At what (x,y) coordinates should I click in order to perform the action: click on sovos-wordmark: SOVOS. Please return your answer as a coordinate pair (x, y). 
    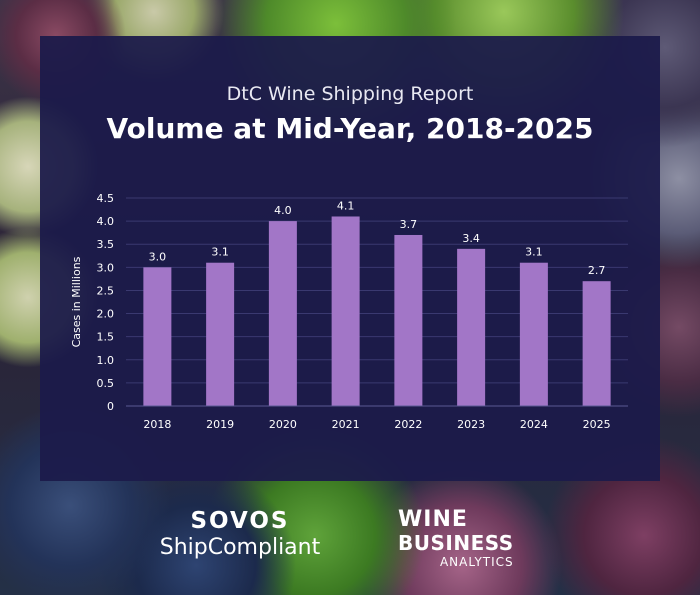
    Looking at the image, I should click on (240, 521).